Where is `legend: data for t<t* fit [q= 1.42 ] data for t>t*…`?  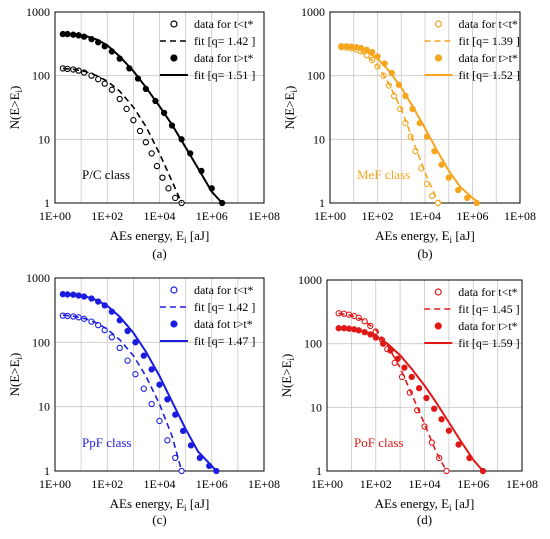
legend: data for t<t* fit [q= 1.42 ] data for t>t*… is located at coordinates (207, 49).